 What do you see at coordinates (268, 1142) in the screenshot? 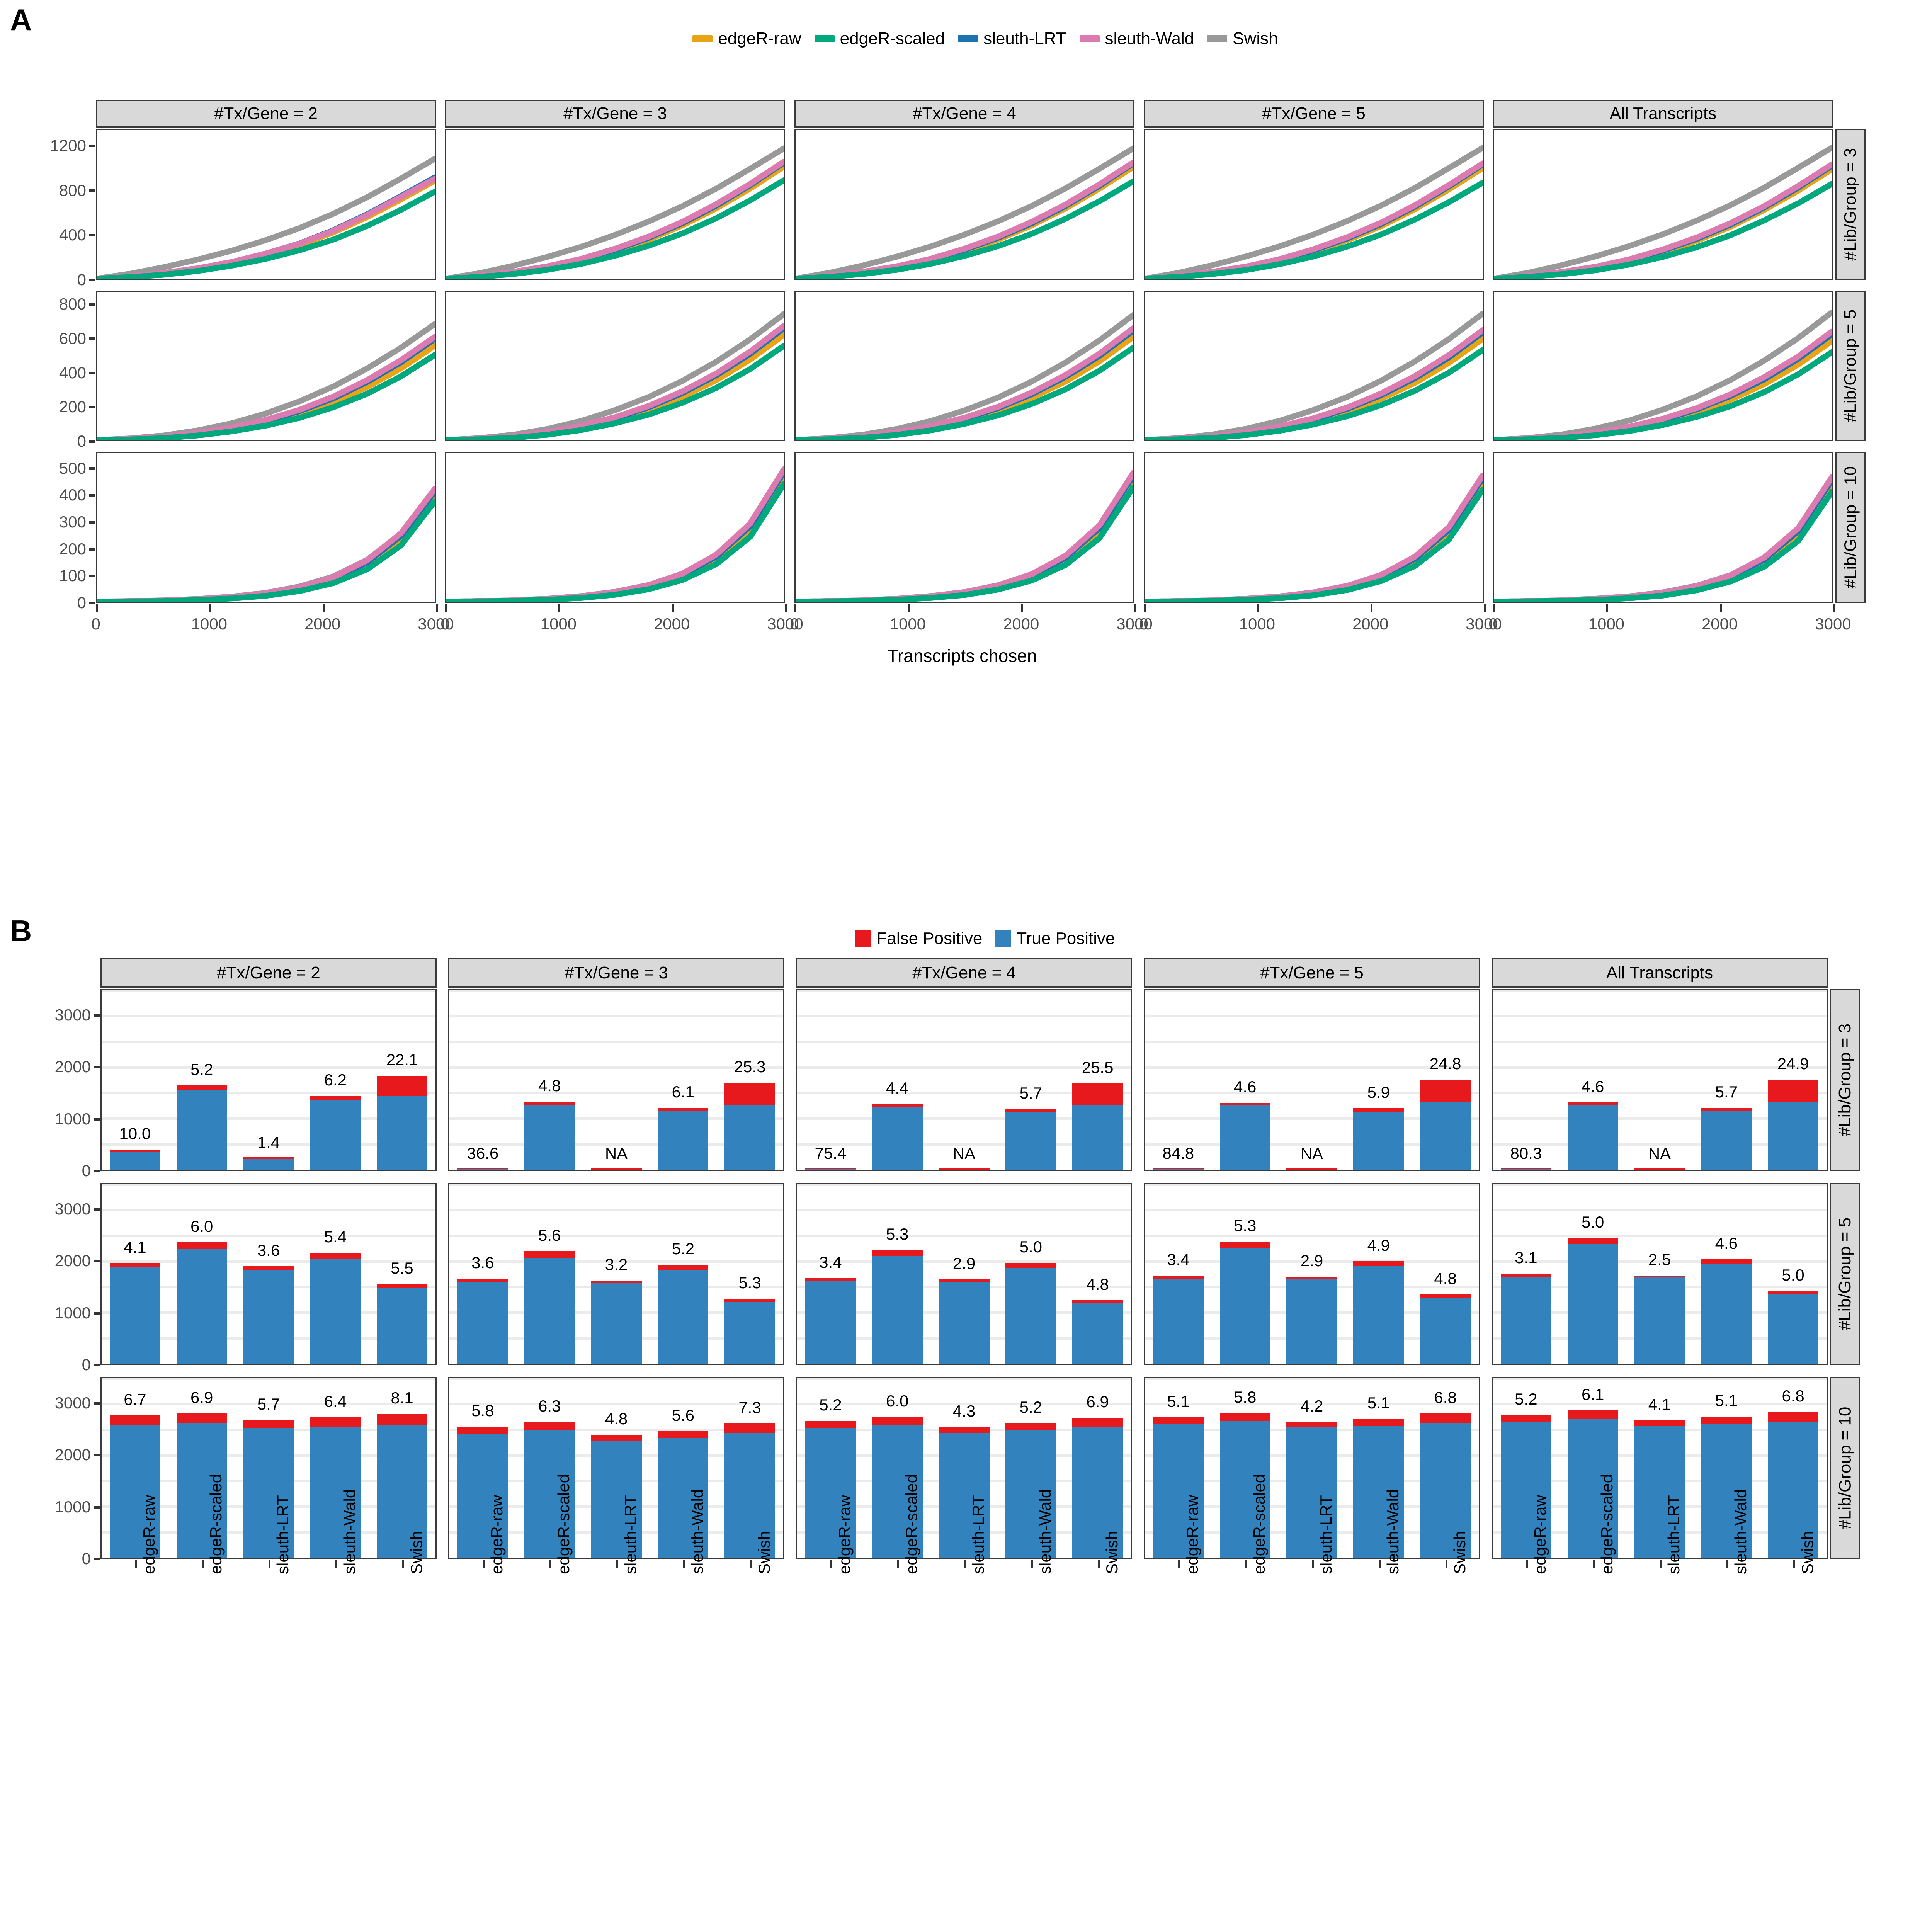
I see `bar-value-label: 1.4` at bounding box center [268, 1142].